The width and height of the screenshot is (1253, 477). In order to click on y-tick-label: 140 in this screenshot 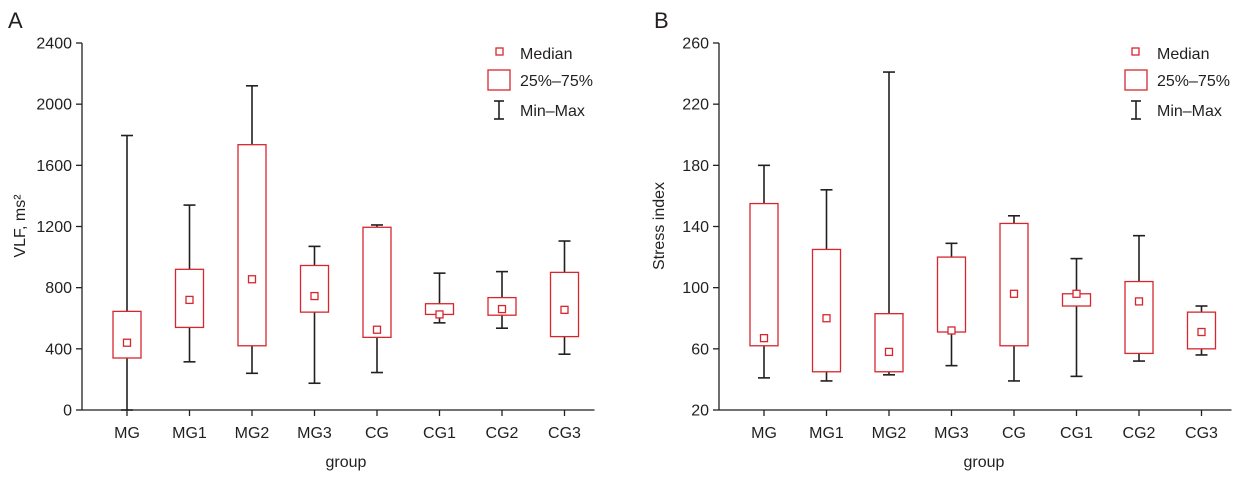, I will do `click(695, 227)`.